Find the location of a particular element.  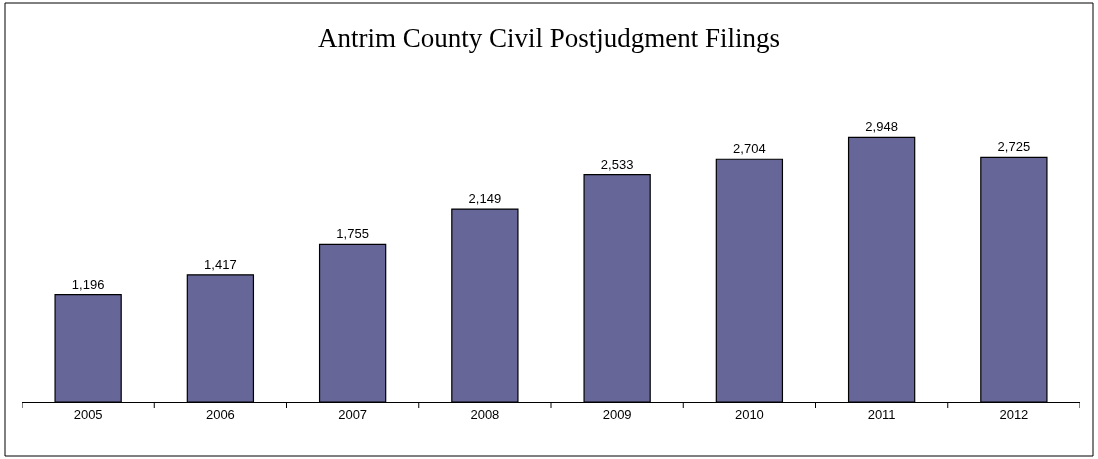

data-label: 2,149 is located at coordinates (485, 199).